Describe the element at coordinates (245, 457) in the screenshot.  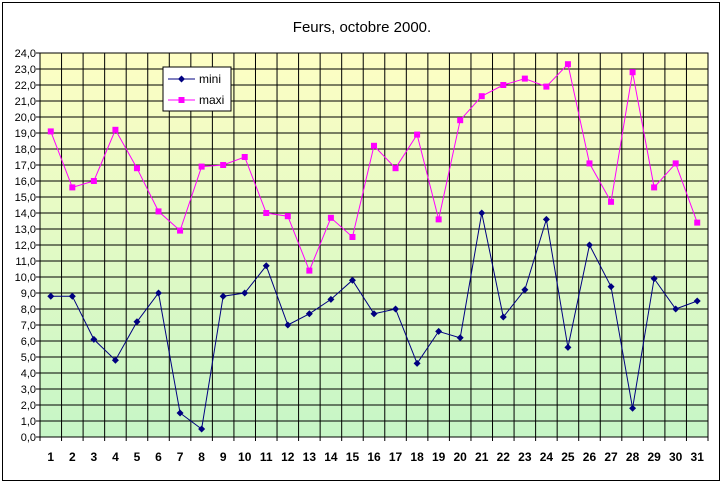
I see `x-tick-label: 10` at that location.